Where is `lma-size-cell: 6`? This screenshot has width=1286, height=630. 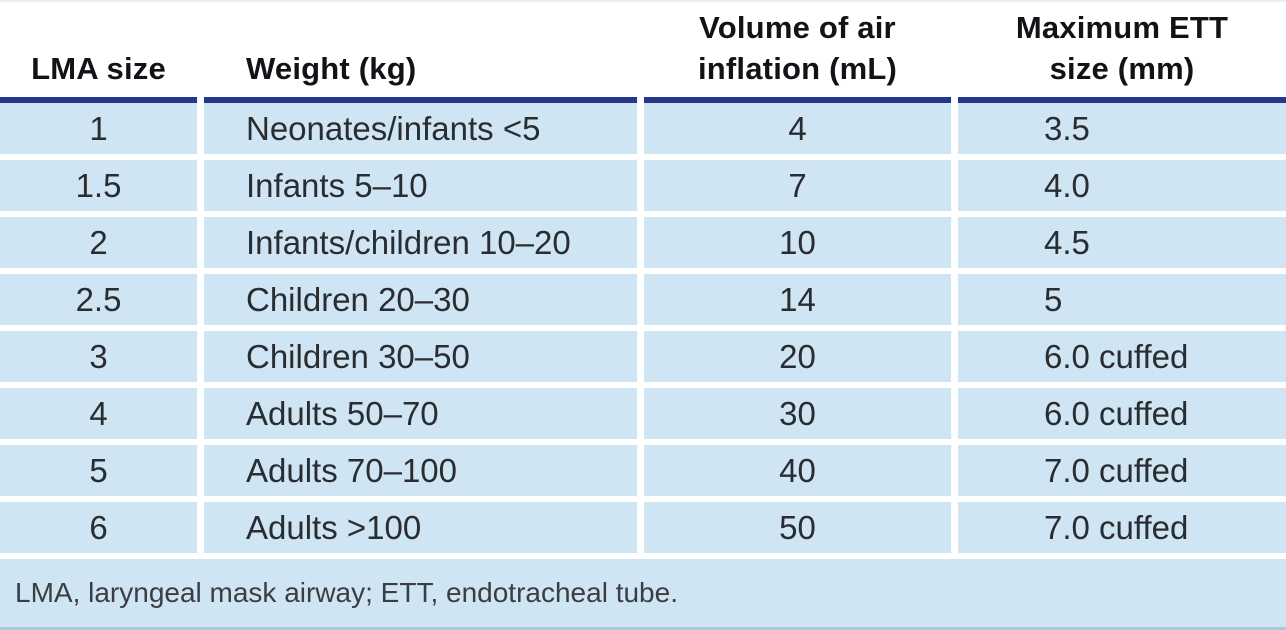 lma-size-cell: 6 is located at coordinates (98, 527).